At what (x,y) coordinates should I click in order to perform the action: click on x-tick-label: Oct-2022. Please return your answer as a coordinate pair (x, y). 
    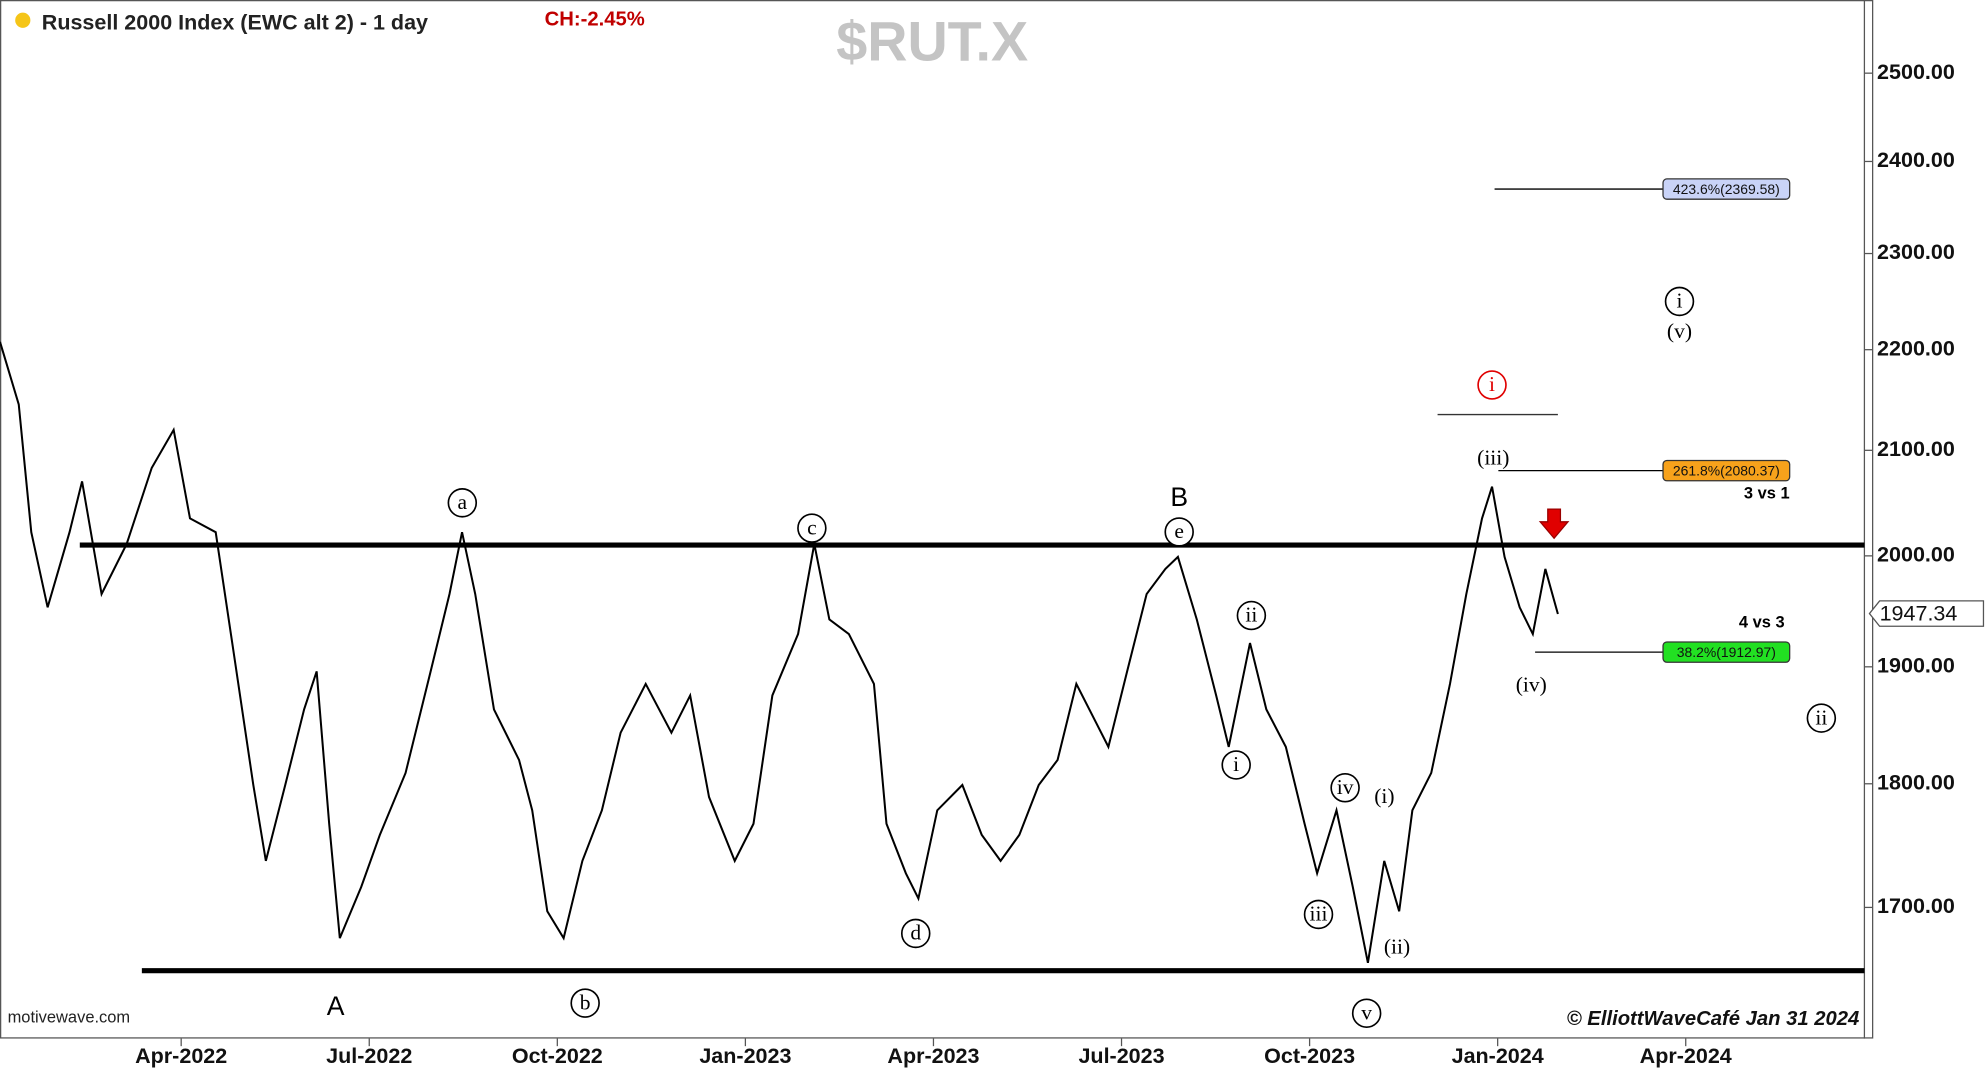
    Looking at the image, I should click on (557, 1056).